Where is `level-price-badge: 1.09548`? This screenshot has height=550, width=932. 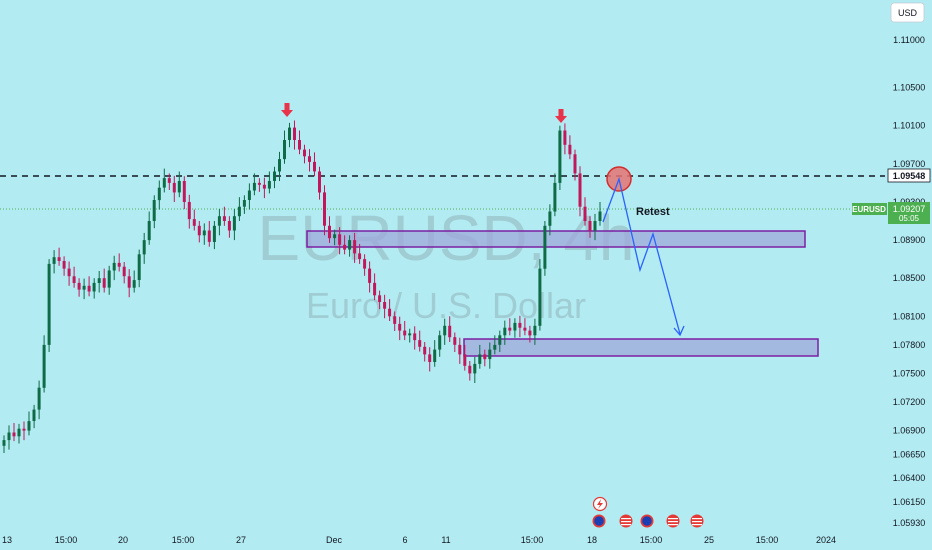
level-price-badge: 1.09548 is located at coordinates (909, 175).